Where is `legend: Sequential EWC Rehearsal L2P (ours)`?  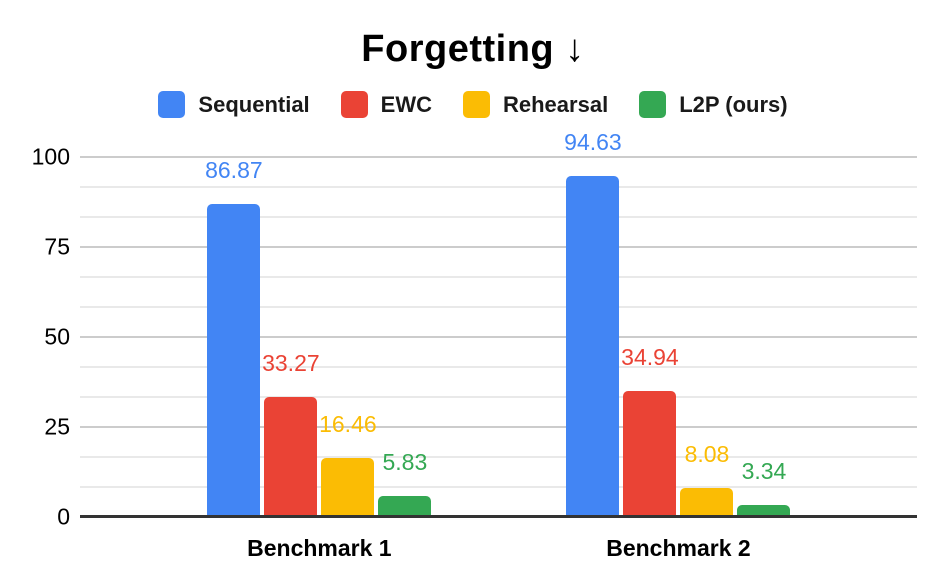 legend: Sequential EWC Rehearsal L2P (ours) is located at coordinates (473, 104).